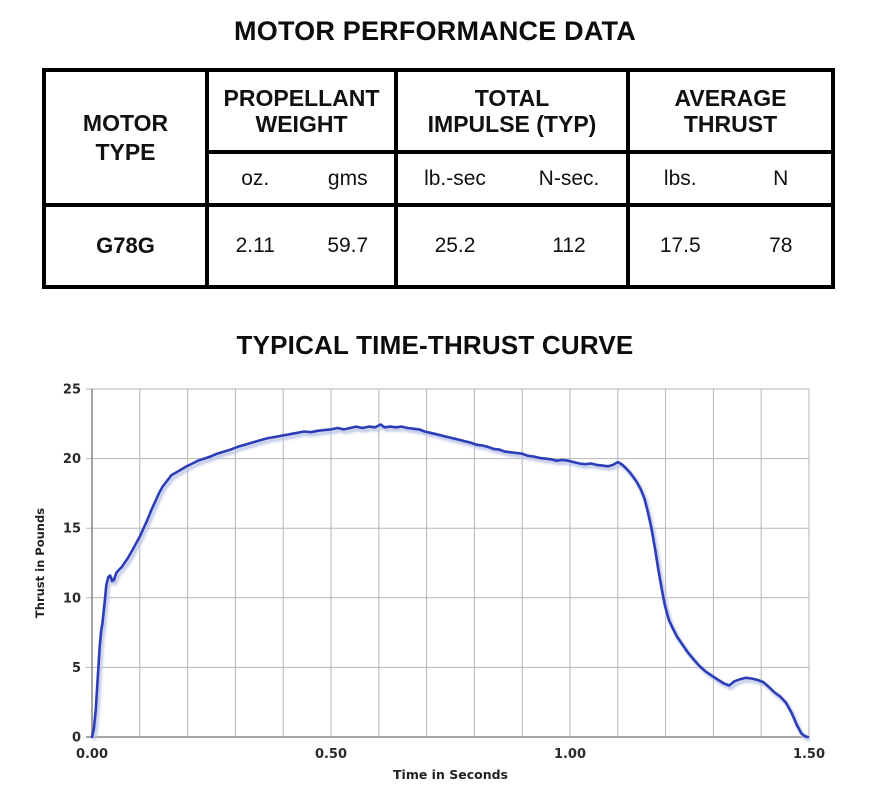 The height and width of the screenshot is (799, 870). Describe the element at coordinates (72, 459) in the screenshot. I see `svg-text: 20` at that location.